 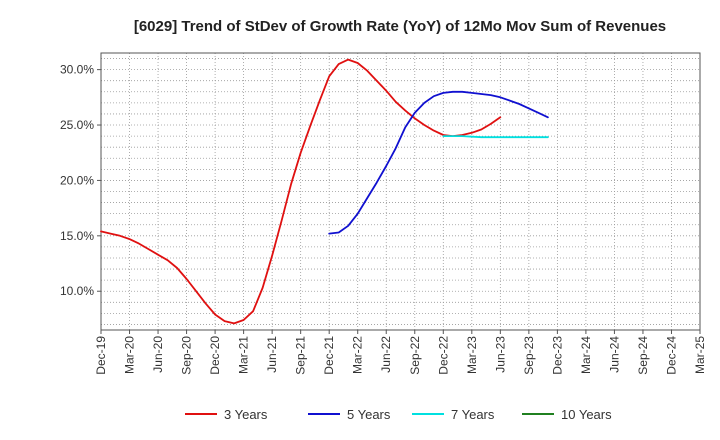 What do you see at coordinates (586, 355) in the screenshot?
I see `x-tick-label: Mar-24` at bounding box center [586, 355].